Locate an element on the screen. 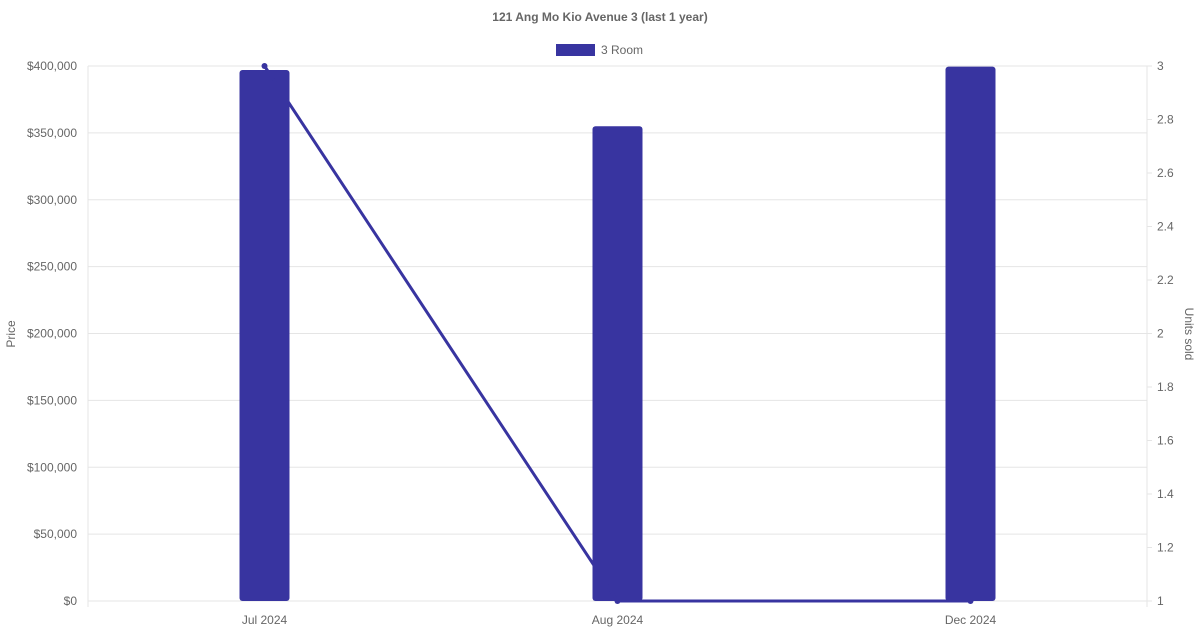  y-axis-label: Price is located at coordinates (11, 334).